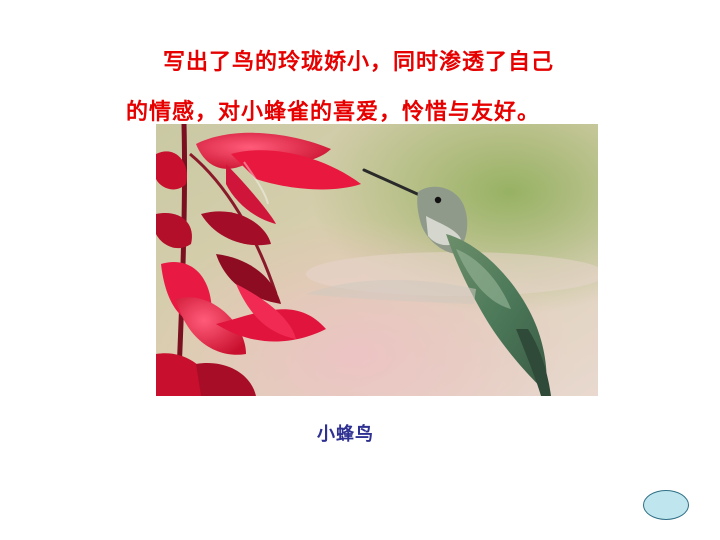  What do you see at coordinates (359, 62) in the screenshot?
I see `body-text-line-1: 写出了鸟的玲珑娇小，同时渗透了自己` at bounding box center [359, 62].